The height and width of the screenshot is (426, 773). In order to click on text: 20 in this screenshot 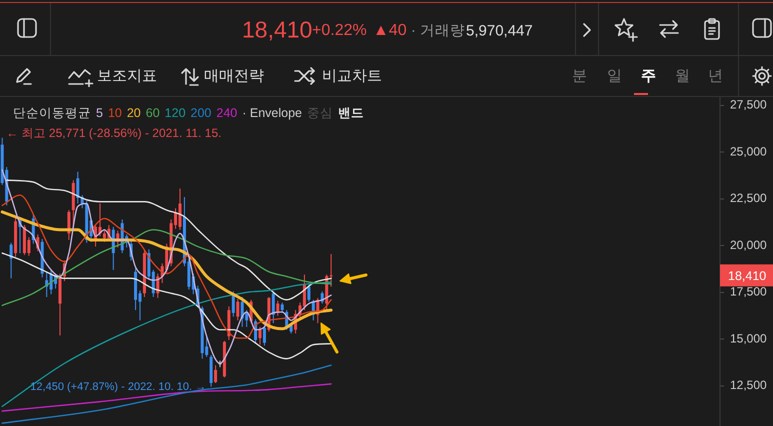, I will do `click(133, 113)`.